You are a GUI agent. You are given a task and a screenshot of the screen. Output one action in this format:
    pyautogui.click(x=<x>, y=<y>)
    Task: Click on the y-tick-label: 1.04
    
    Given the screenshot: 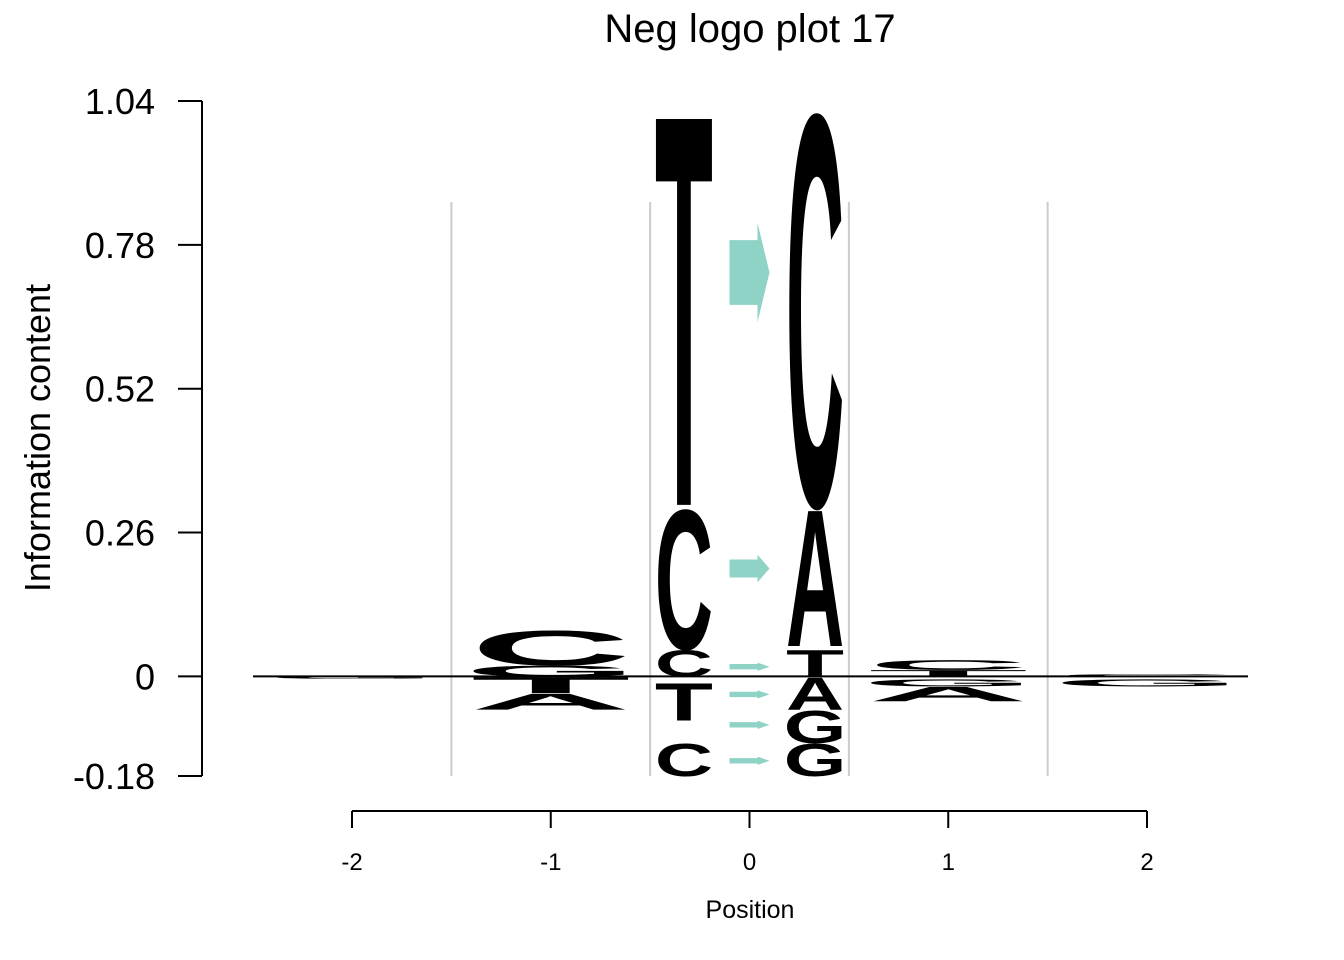 What is the action you would take?
    pyautogui.click(x=120, y=101)
    